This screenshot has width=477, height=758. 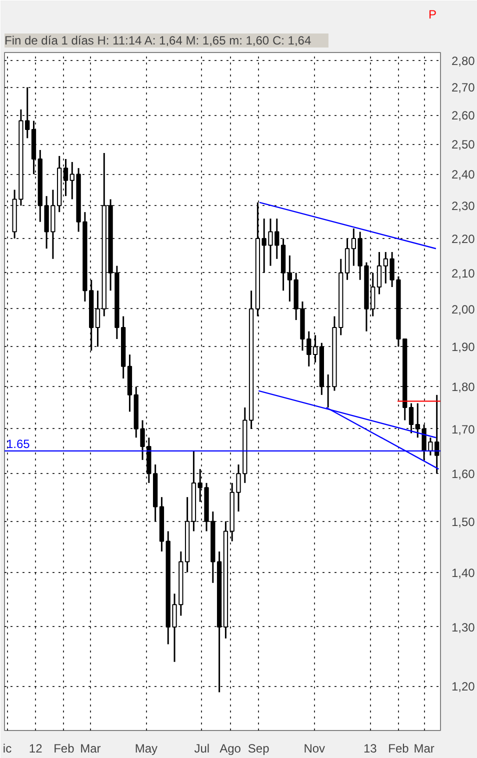 I want to click on x-tick-label: Sep, so click(x=259, y=749).